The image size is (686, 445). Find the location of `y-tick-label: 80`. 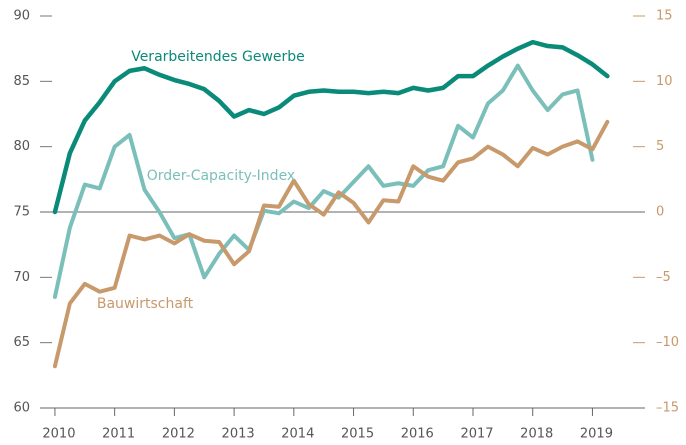

y-tick-label: 80 is located at coordinates (21, 146).